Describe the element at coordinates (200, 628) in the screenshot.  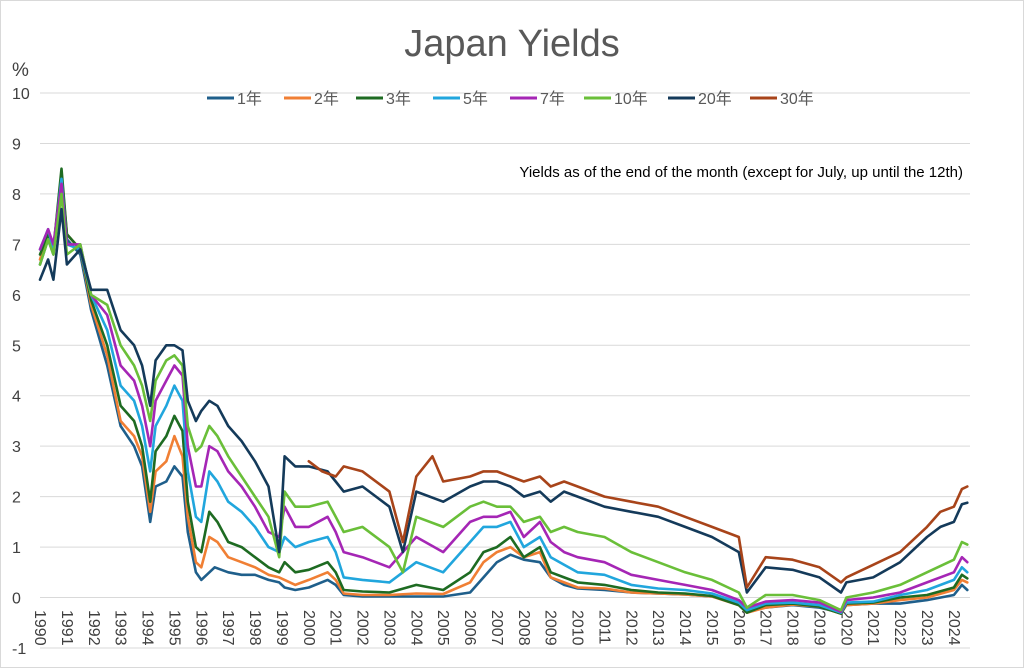
I see `x-tick-label: 1996` at that location.